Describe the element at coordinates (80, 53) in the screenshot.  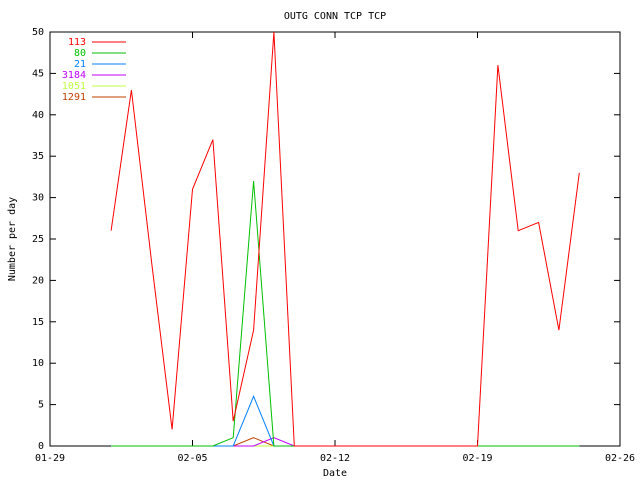
I see `legend-label: 80` at that location.